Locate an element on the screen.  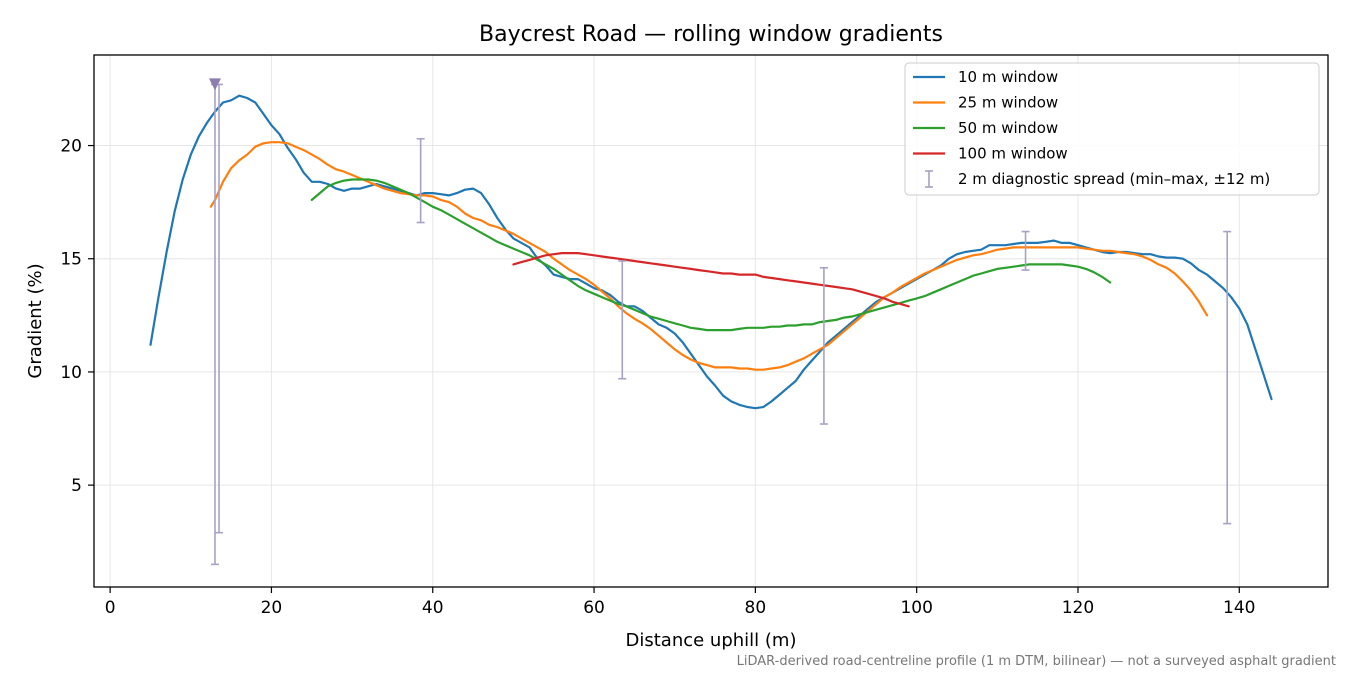
y-tick-label: 5 is located at coordinates (76, 486).